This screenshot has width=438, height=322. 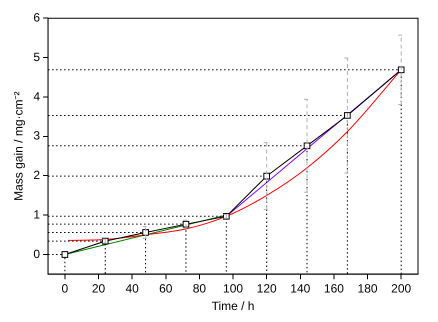 What do you see at coordinates (300, 289) in the screenshot?
I see `x-tick-label: 140` at bounding box center [300, 289].